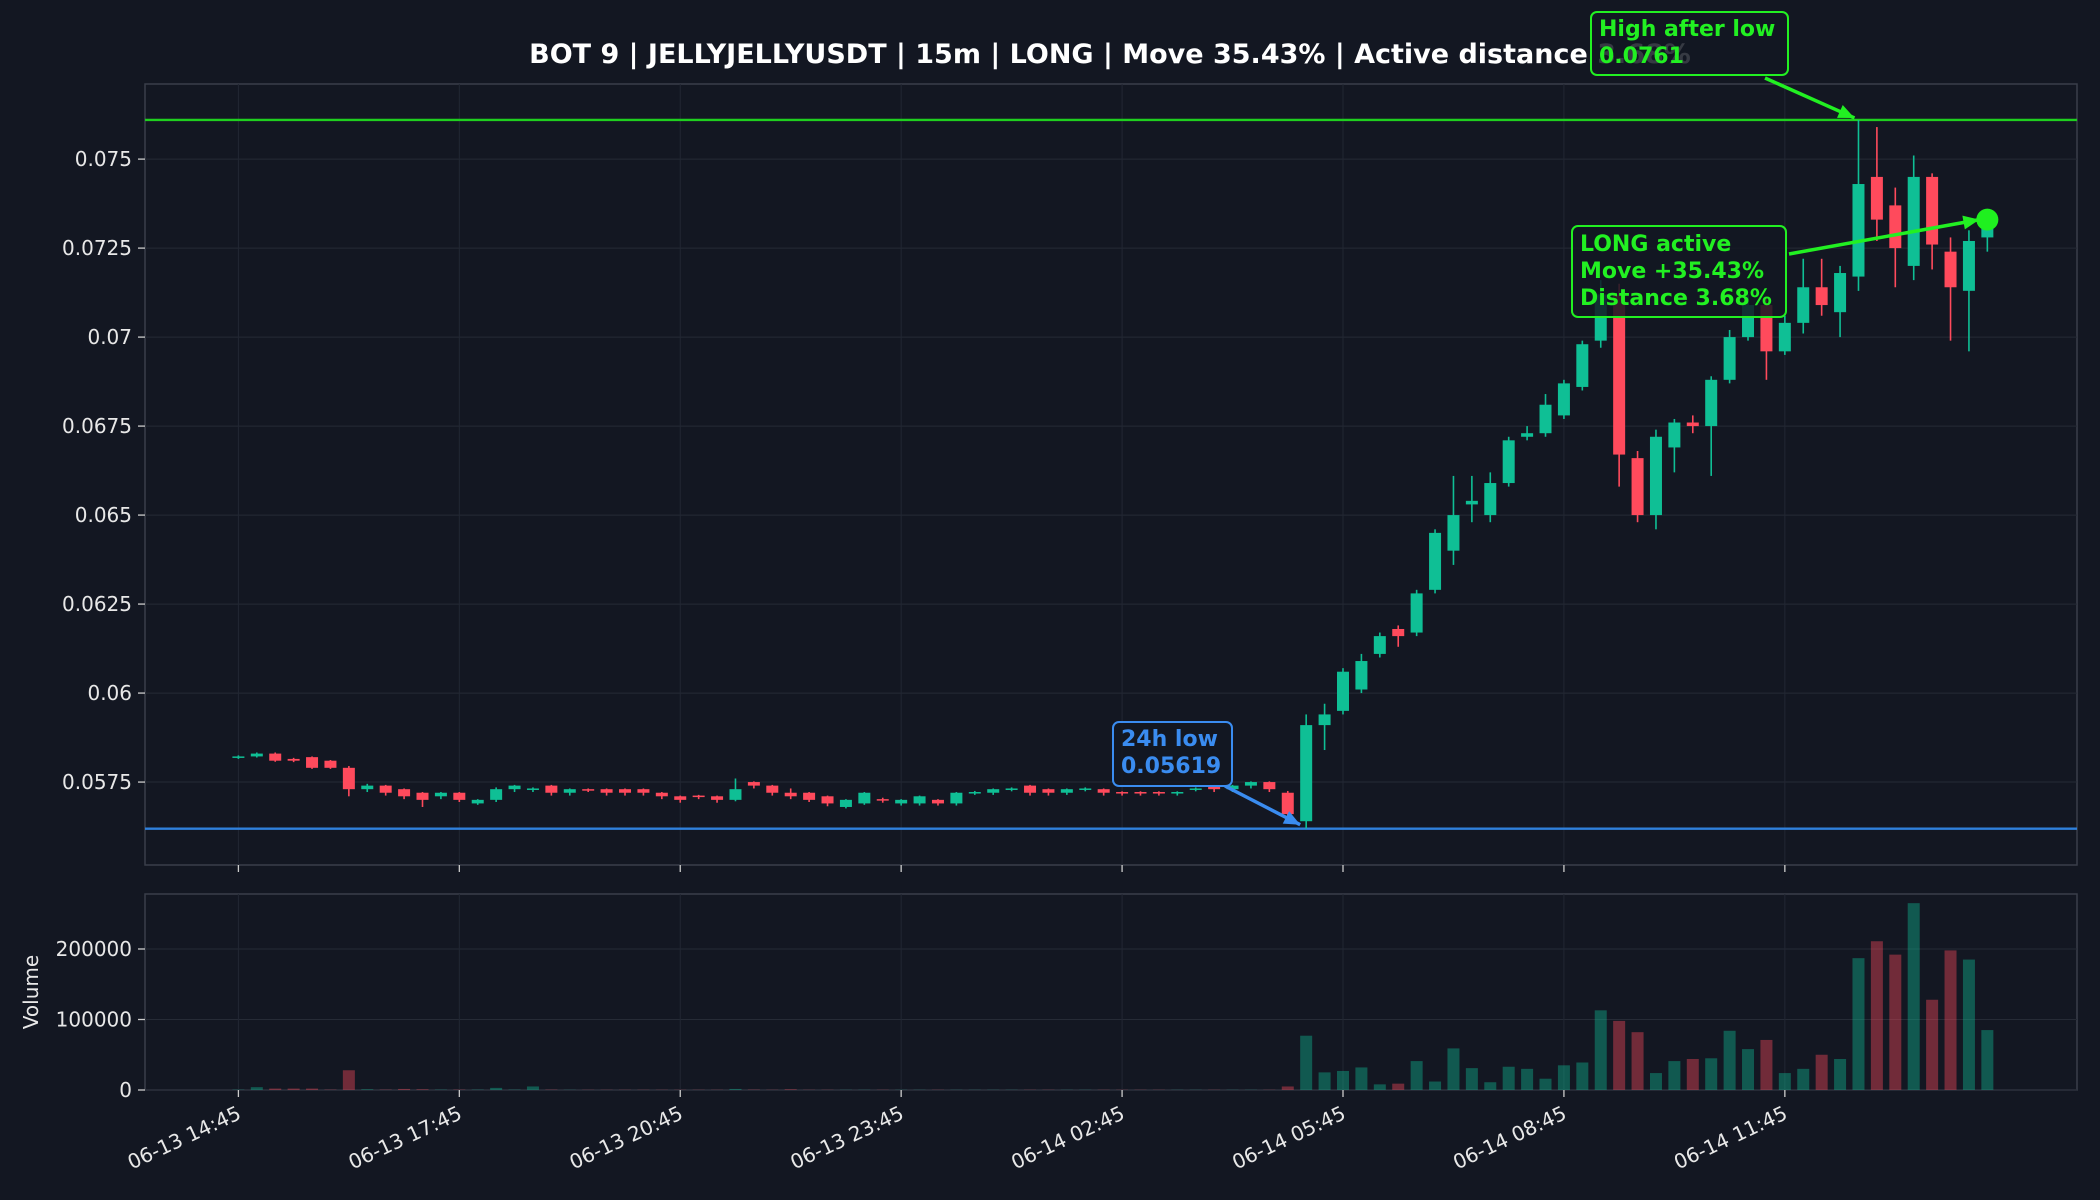  Describe the element at coordinates (109, 693) in the screenshot. I see `y-tick-label: 0.06` at that location.